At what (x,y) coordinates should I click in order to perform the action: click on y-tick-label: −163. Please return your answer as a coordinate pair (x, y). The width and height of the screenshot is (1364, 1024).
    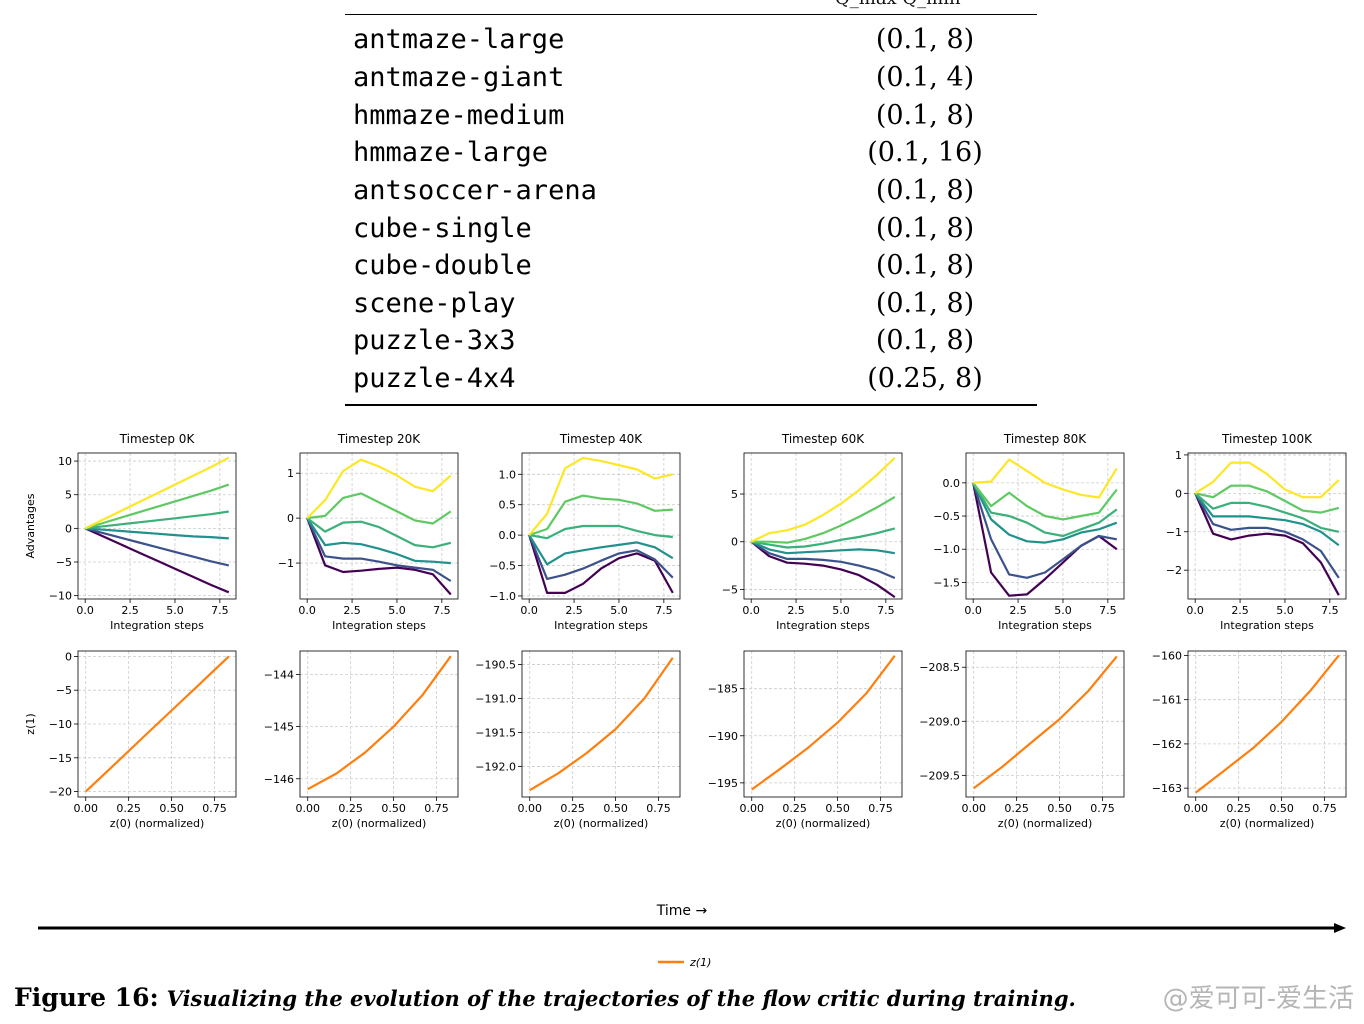
    Looking at the image, I should click on (1167, 788).